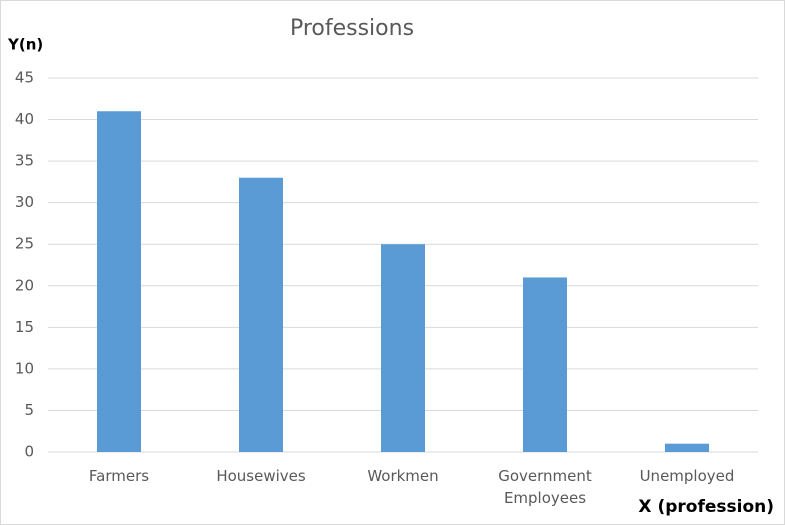  What do you see at coordinates (261, 476) in the screenshot?
I see `x-tick-label: Housewives` at bounding box center [261, 476].